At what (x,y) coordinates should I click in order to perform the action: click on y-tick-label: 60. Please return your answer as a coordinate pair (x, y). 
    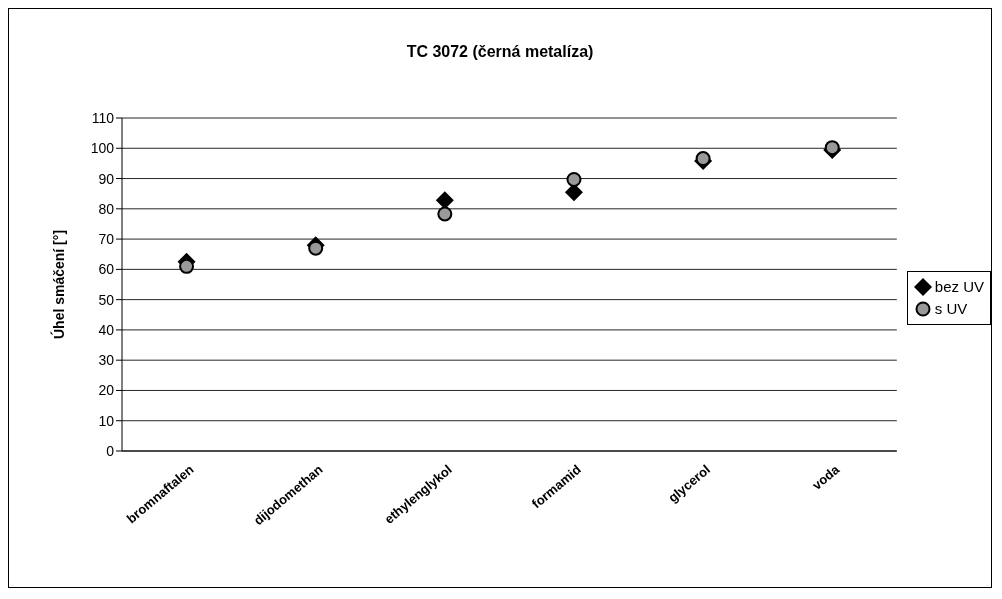
    Looking at the image, I should click on (106, 269).